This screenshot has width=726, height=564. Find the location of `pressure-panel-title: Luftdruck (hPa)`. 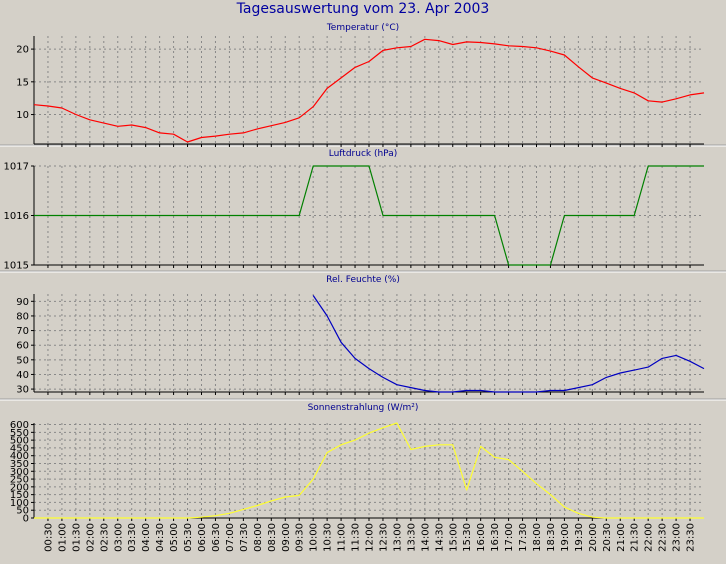

pressure-panel-title: Luftdruck (hPa) is located at coordinates (363, 154).